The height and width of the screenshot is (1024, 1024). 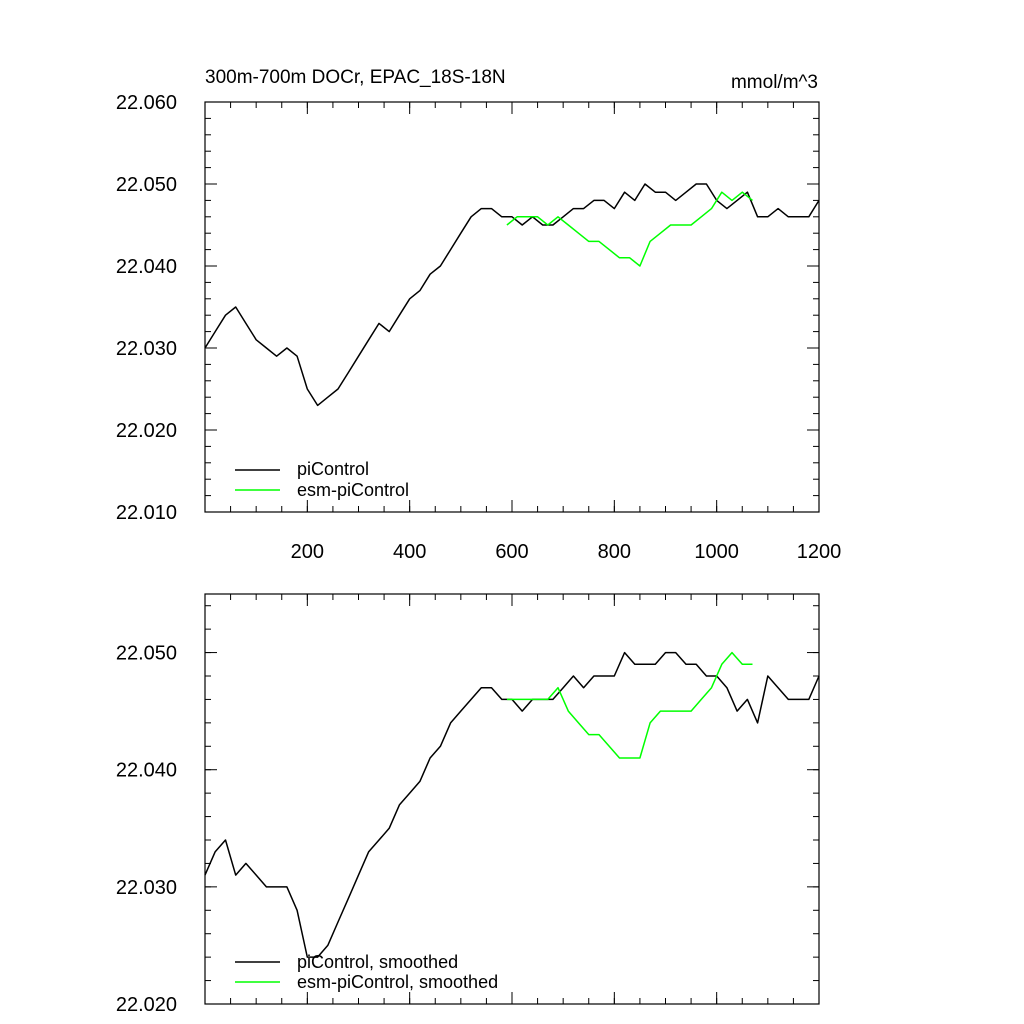 What do you see at coordinates (146, 349) in the screenshot?
I see `top-ytick-label: 22.030` at bounding box center [146, 349].